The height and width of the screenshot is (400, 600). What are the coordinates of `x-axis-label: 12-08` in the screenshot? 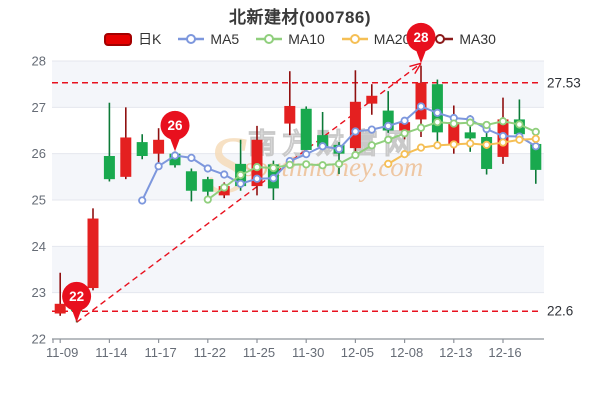 It's located at (406, 352).